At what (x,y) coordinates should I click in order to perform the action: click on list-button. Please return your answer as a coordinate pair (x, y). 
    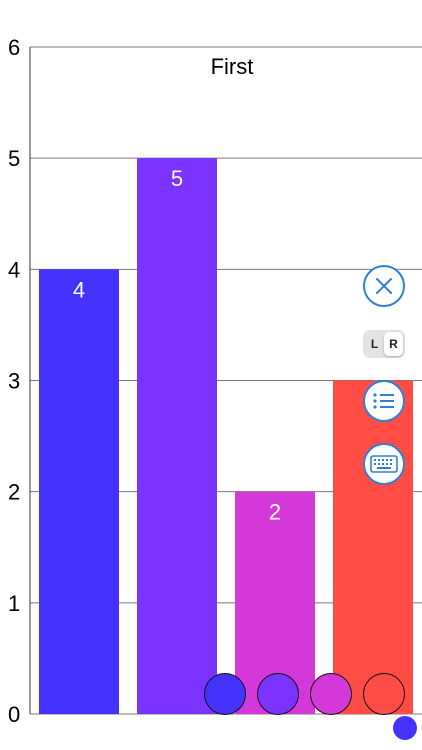
    Looking at the image, I should click on (384, 401).